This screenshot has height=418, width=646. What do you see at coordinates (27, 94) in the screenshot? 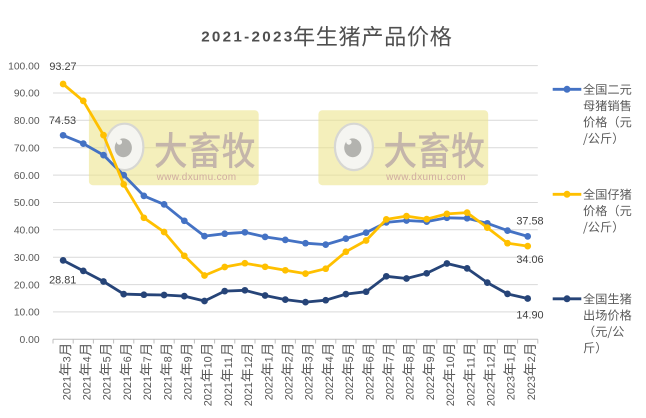
I see `svg-text: 90.00` at bounding box center [27, 94].